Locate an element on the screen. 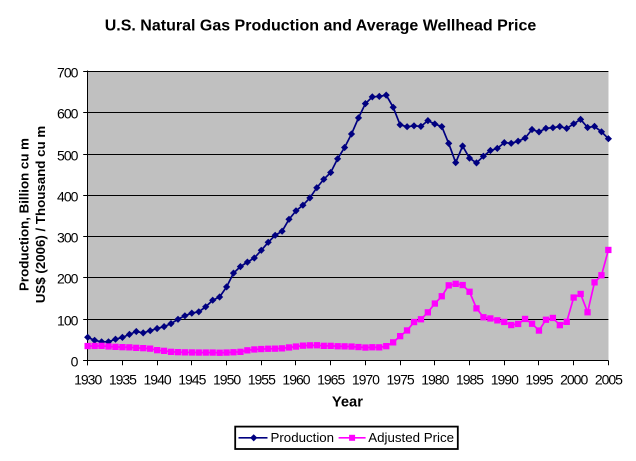  svg-text: 400 is located at coordinates (68, 196).